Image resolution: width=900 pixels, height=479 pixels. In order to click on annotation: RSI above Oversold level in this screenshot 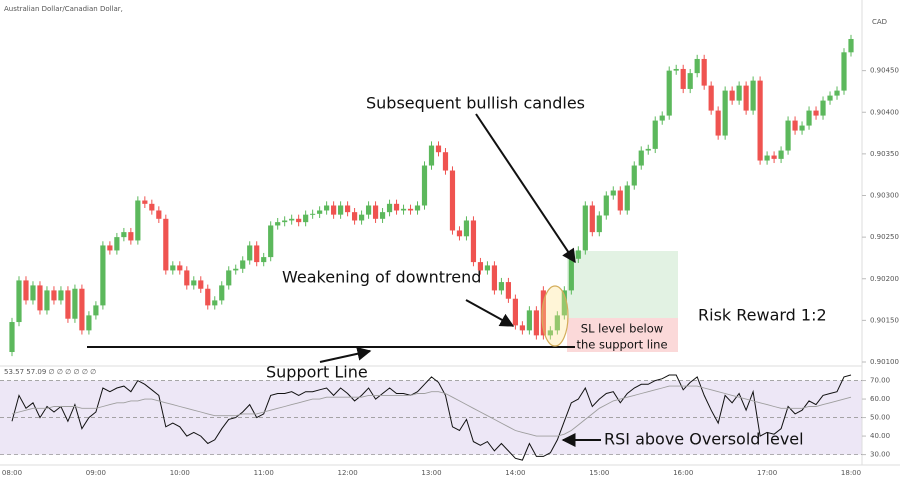, I will do `click(704, 439)`.